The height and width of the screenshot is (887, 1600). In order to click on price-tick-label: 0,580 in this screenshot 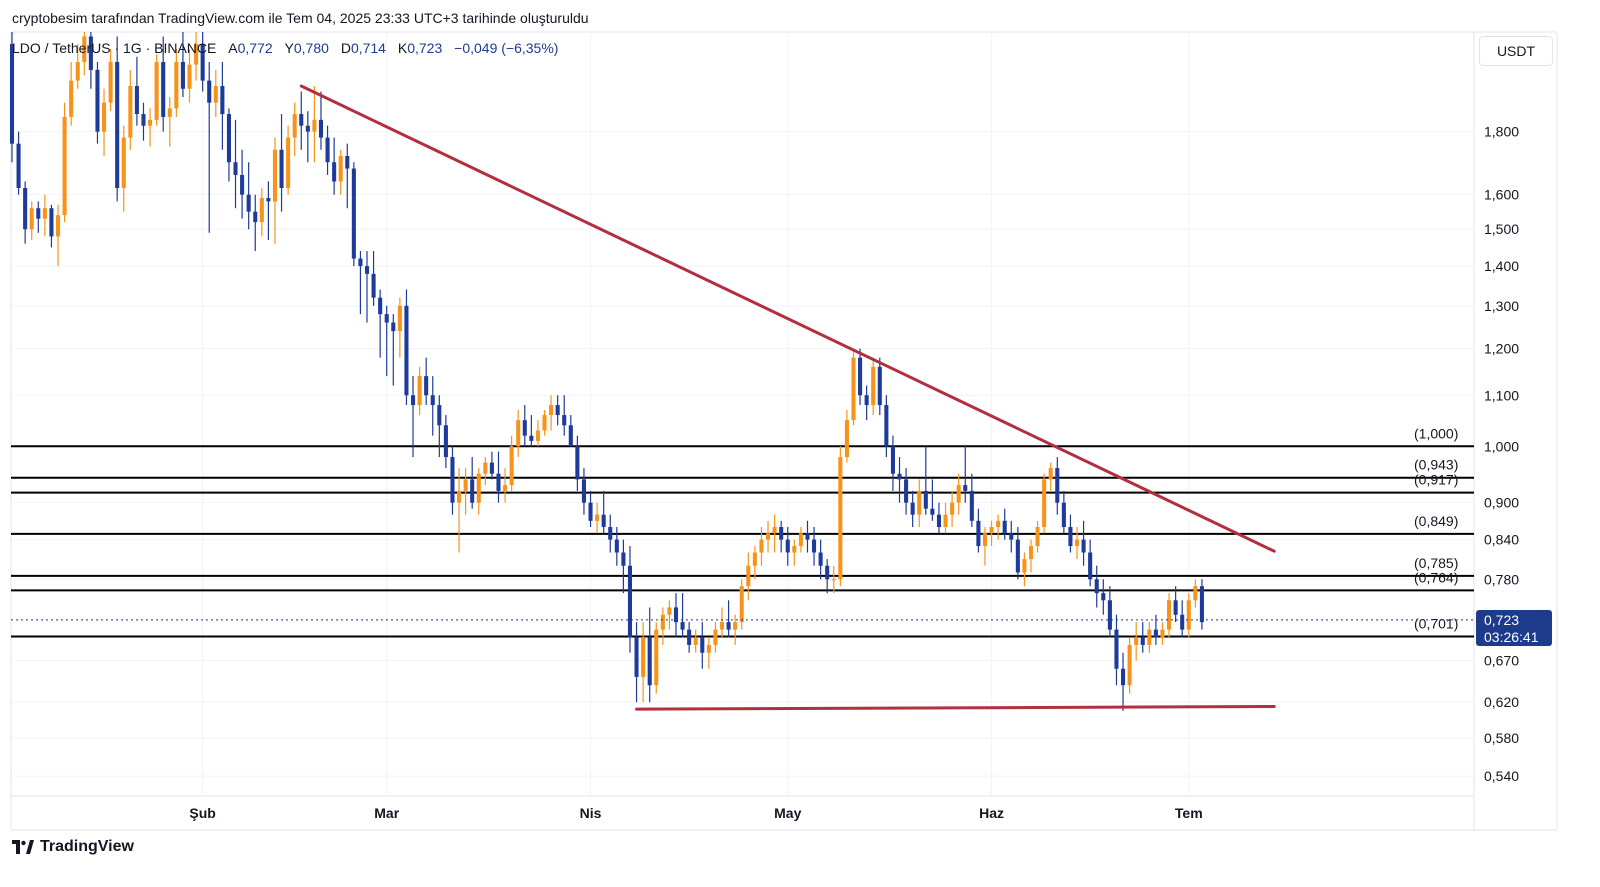, I will do `click(1501, 738)`.